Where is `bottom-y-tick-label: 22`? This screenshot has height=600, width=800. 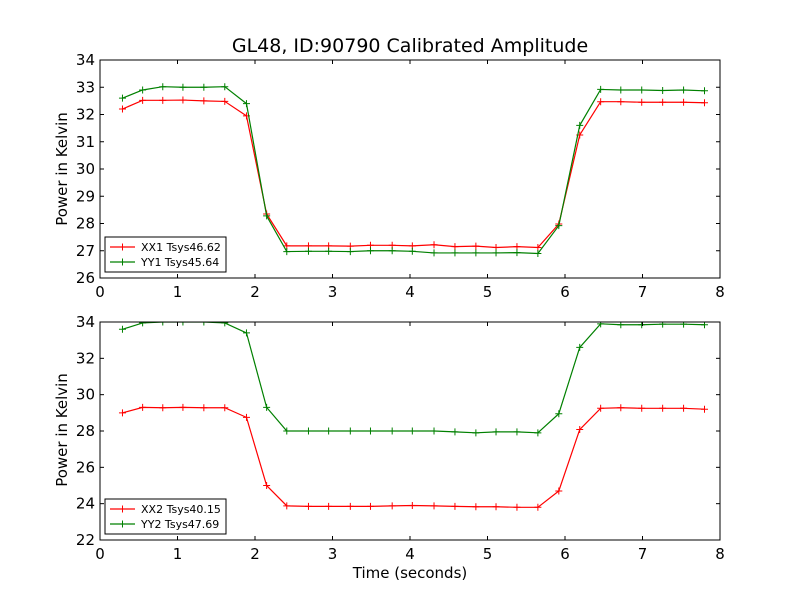 bottom-y-tick-label: 22 is located at coordinates (85, 540).